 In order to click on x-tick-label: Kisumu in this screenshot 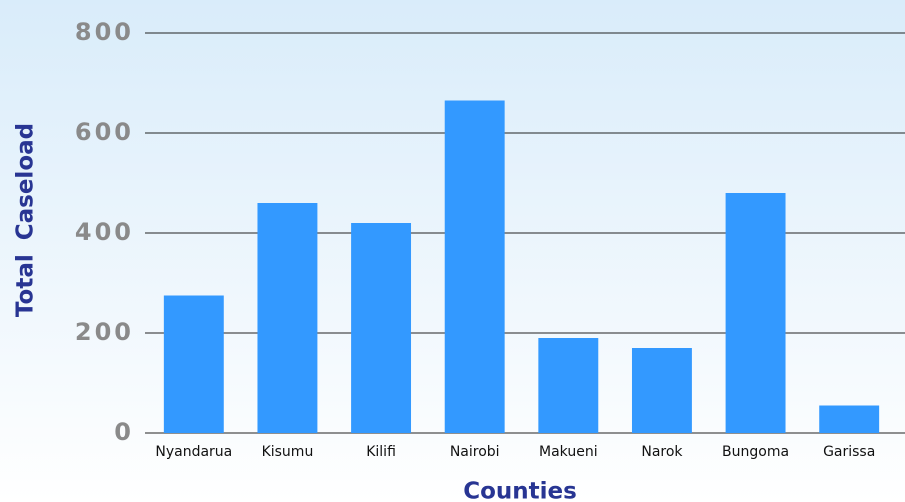, I will do `click(288, 452)`.